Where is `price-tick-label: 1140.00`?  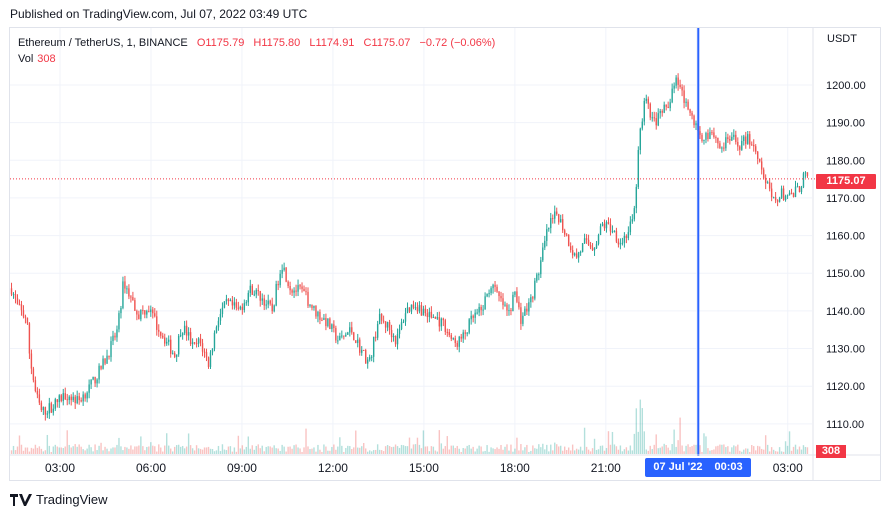 price-tick-label: 1140.00 is located at coordinates (845, 312).